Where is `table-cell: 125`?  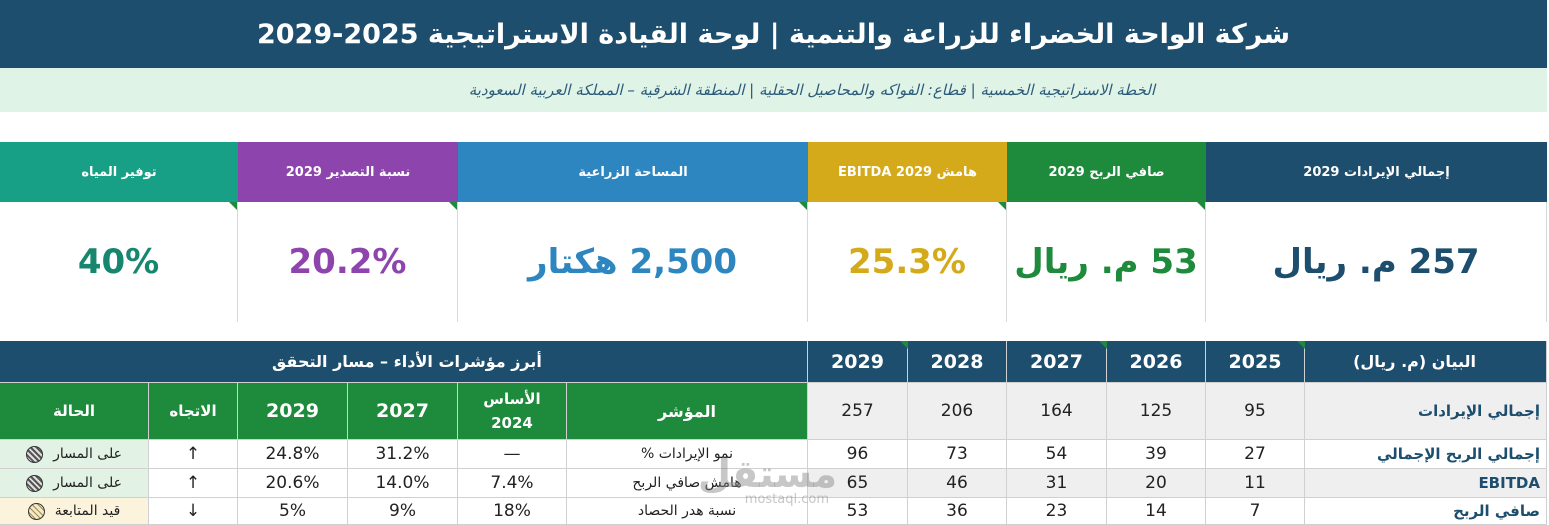 table-cell: 125 is located at coordinates (1156, 411).